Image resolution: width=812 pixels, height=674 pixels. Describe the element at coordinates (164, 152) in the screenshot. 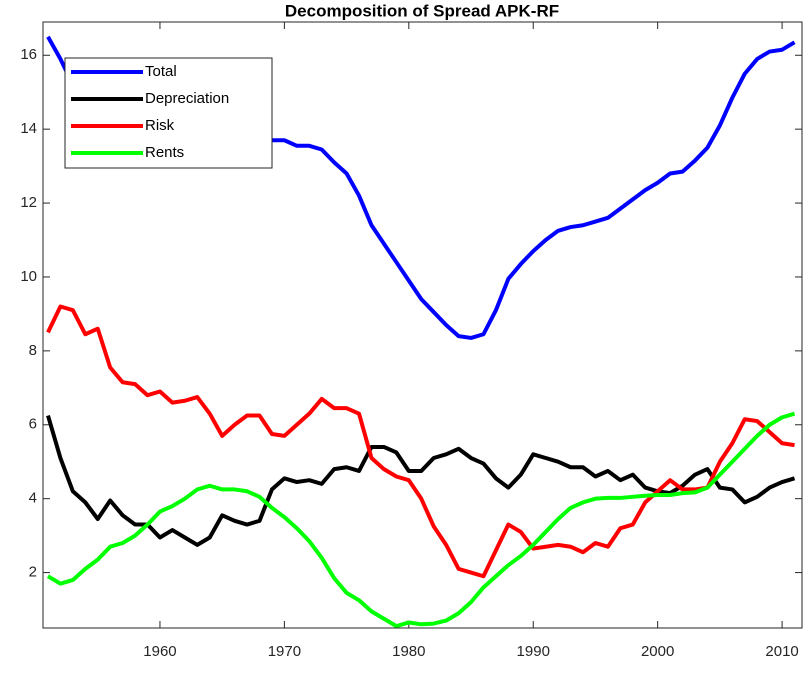

I see `legend-label: Rents` at that location.